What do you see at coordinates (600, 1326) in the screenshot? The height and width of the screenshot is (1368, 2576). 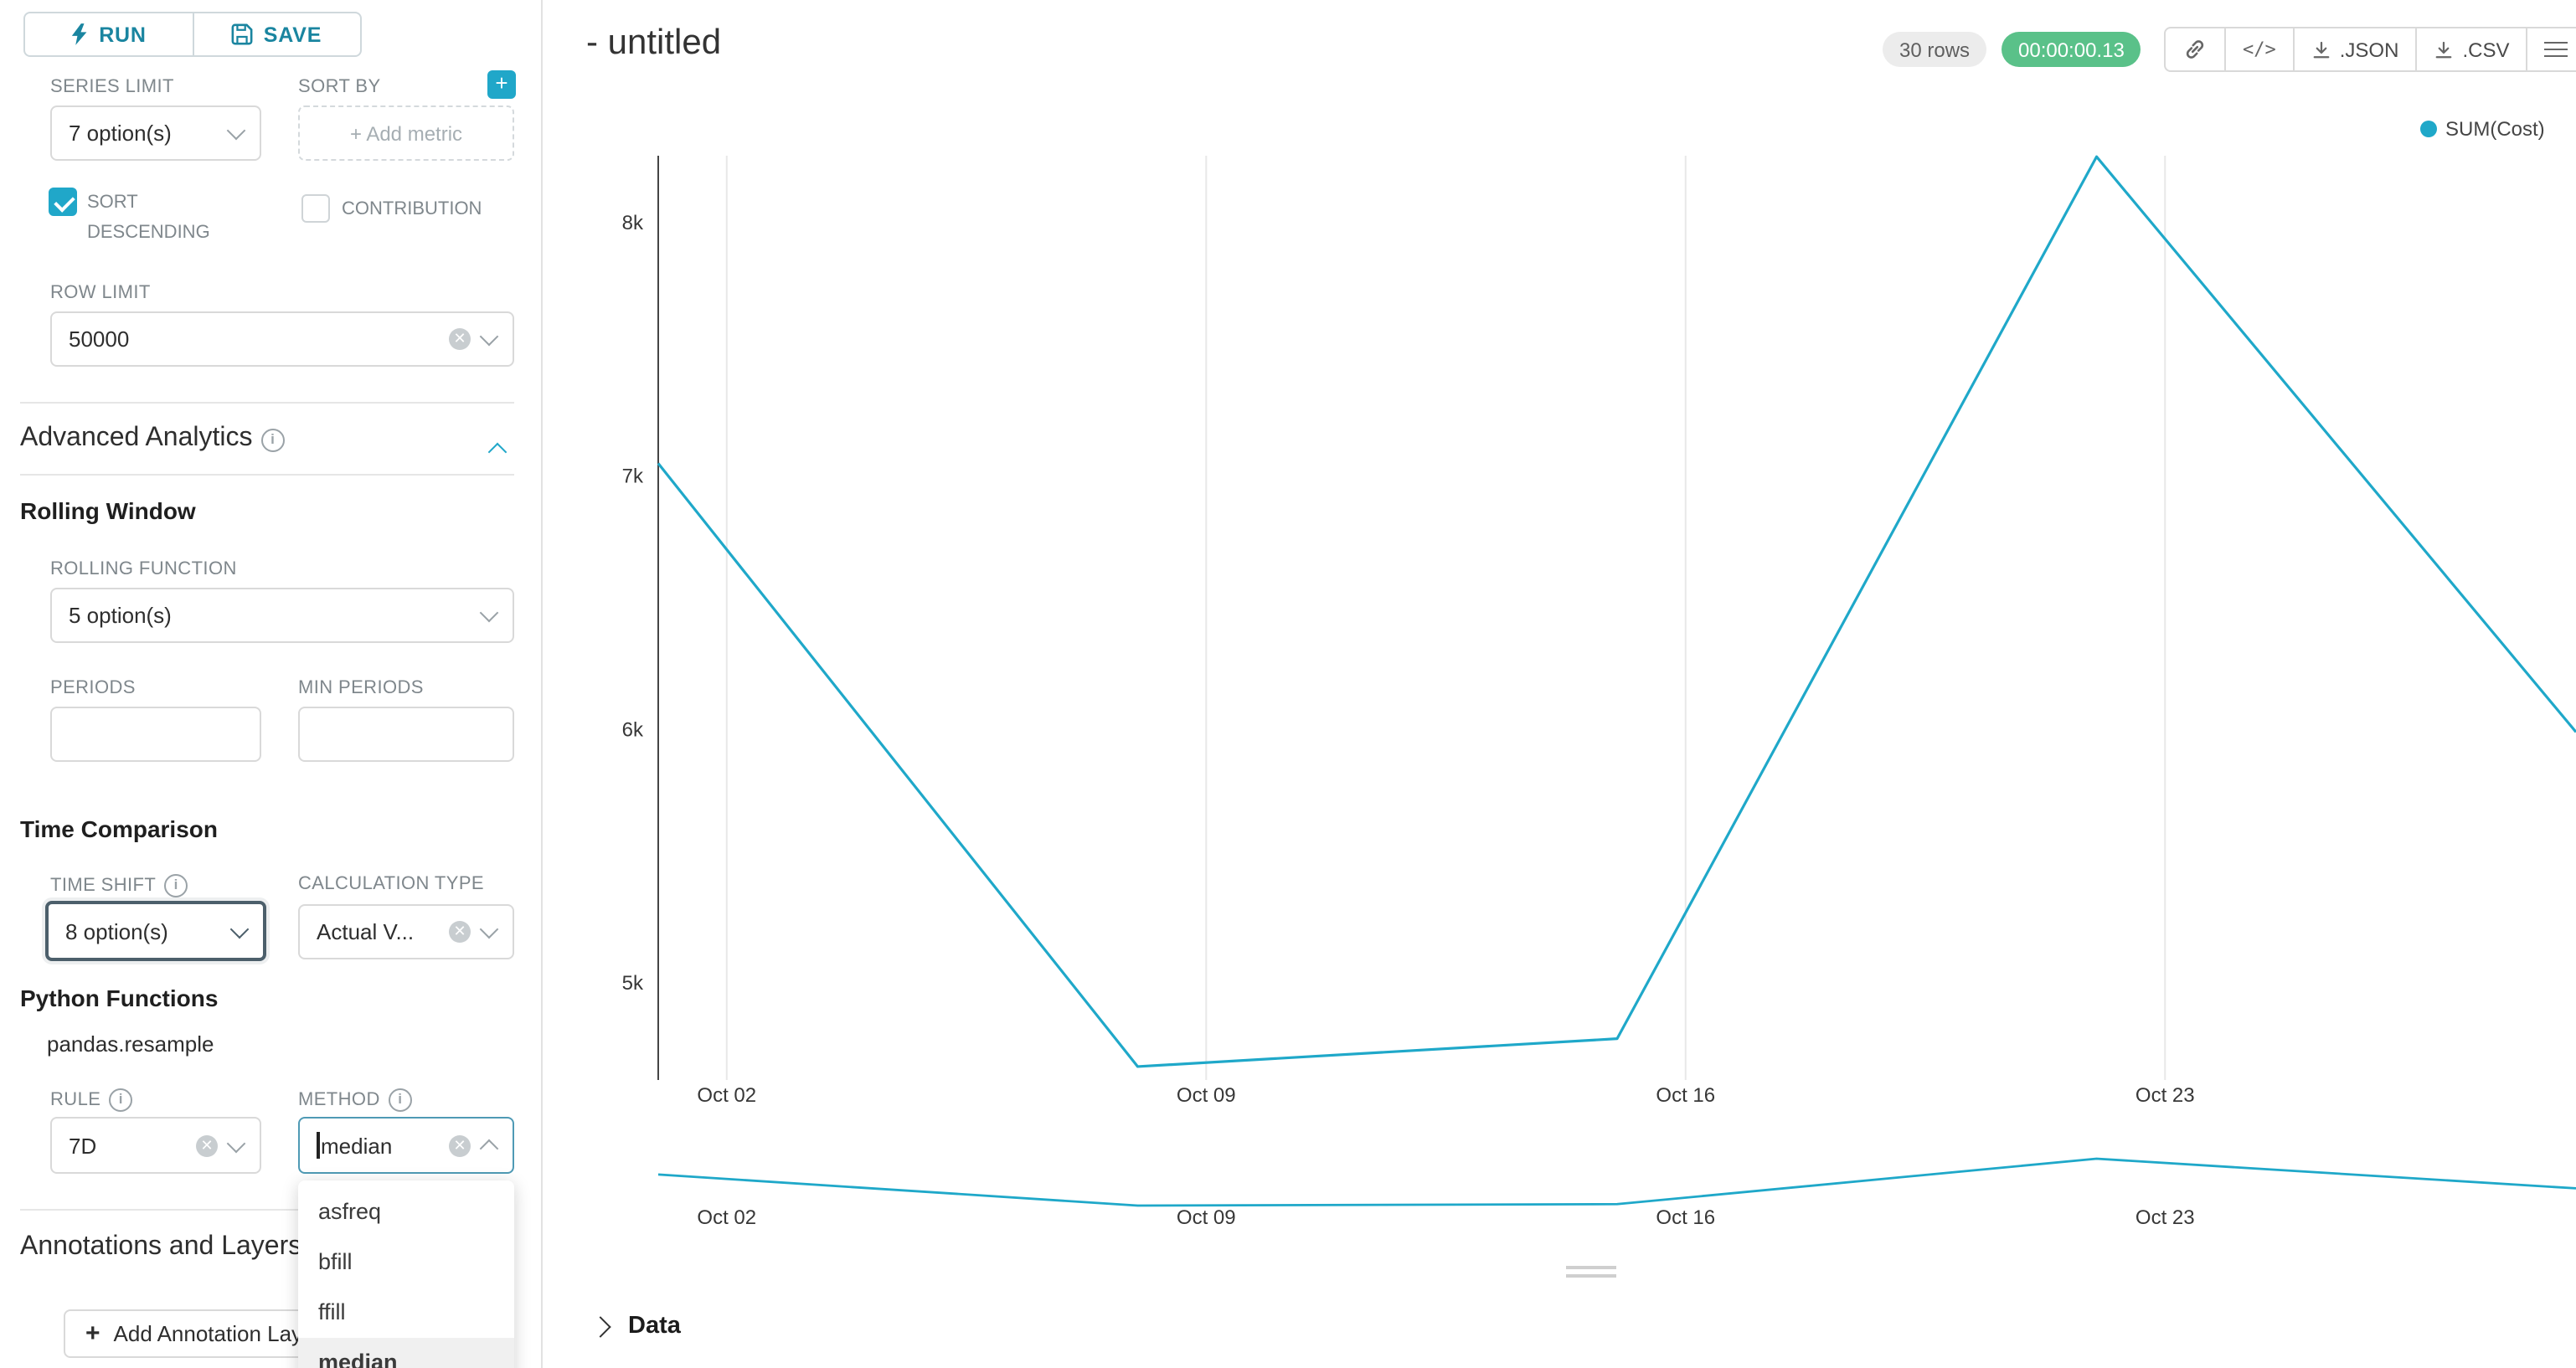 I see `chevron-right-icon` at bounding box center [600, 1326].